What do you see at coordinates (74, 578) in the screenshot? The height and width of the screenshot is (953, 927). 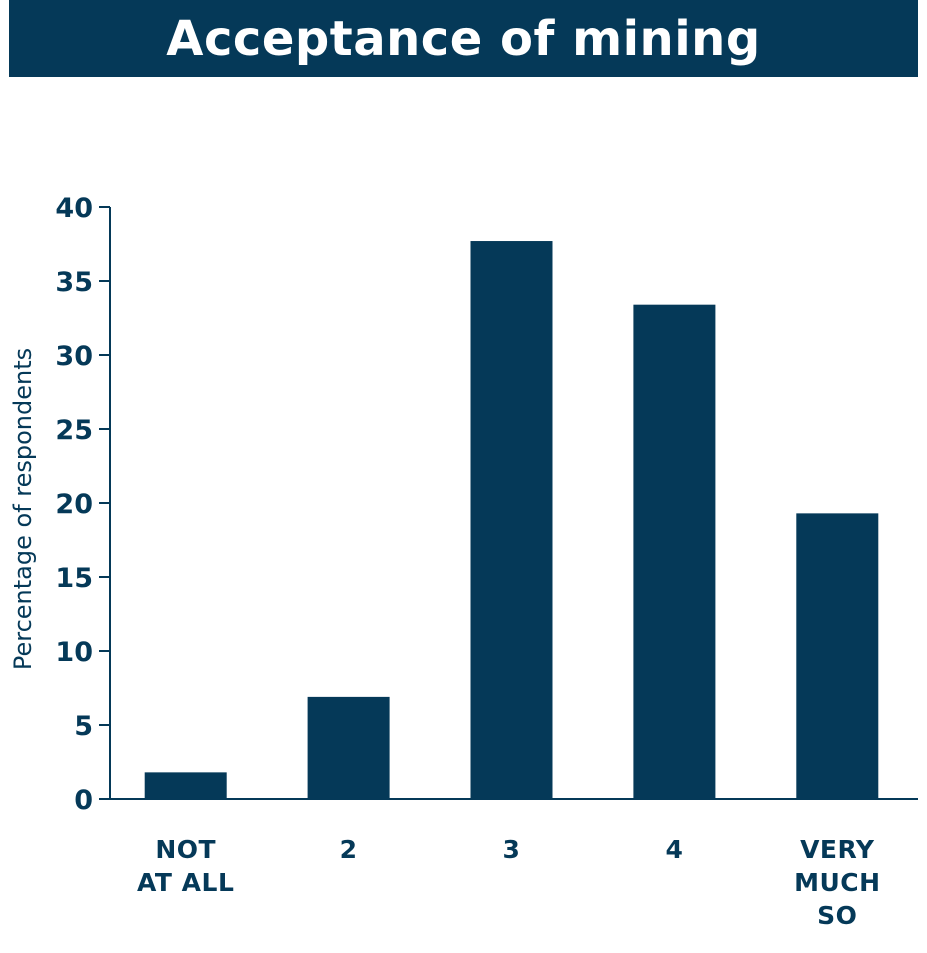 I see `y-tick-label: 15` at bounding box center [74, 578].